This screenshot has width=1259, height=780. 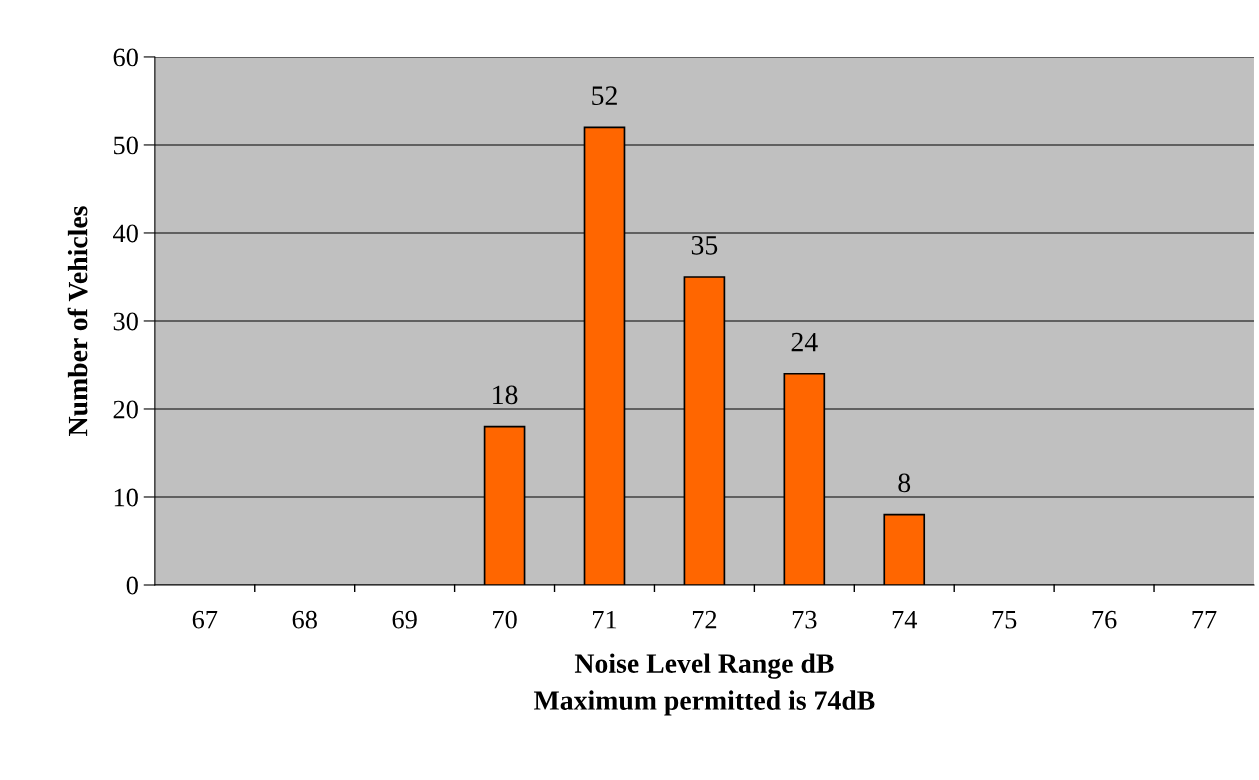 What do you see at coordinates (125, 409) in the screenshot?
I see `y-tick-label: 20` at bounding box center [125, 409].